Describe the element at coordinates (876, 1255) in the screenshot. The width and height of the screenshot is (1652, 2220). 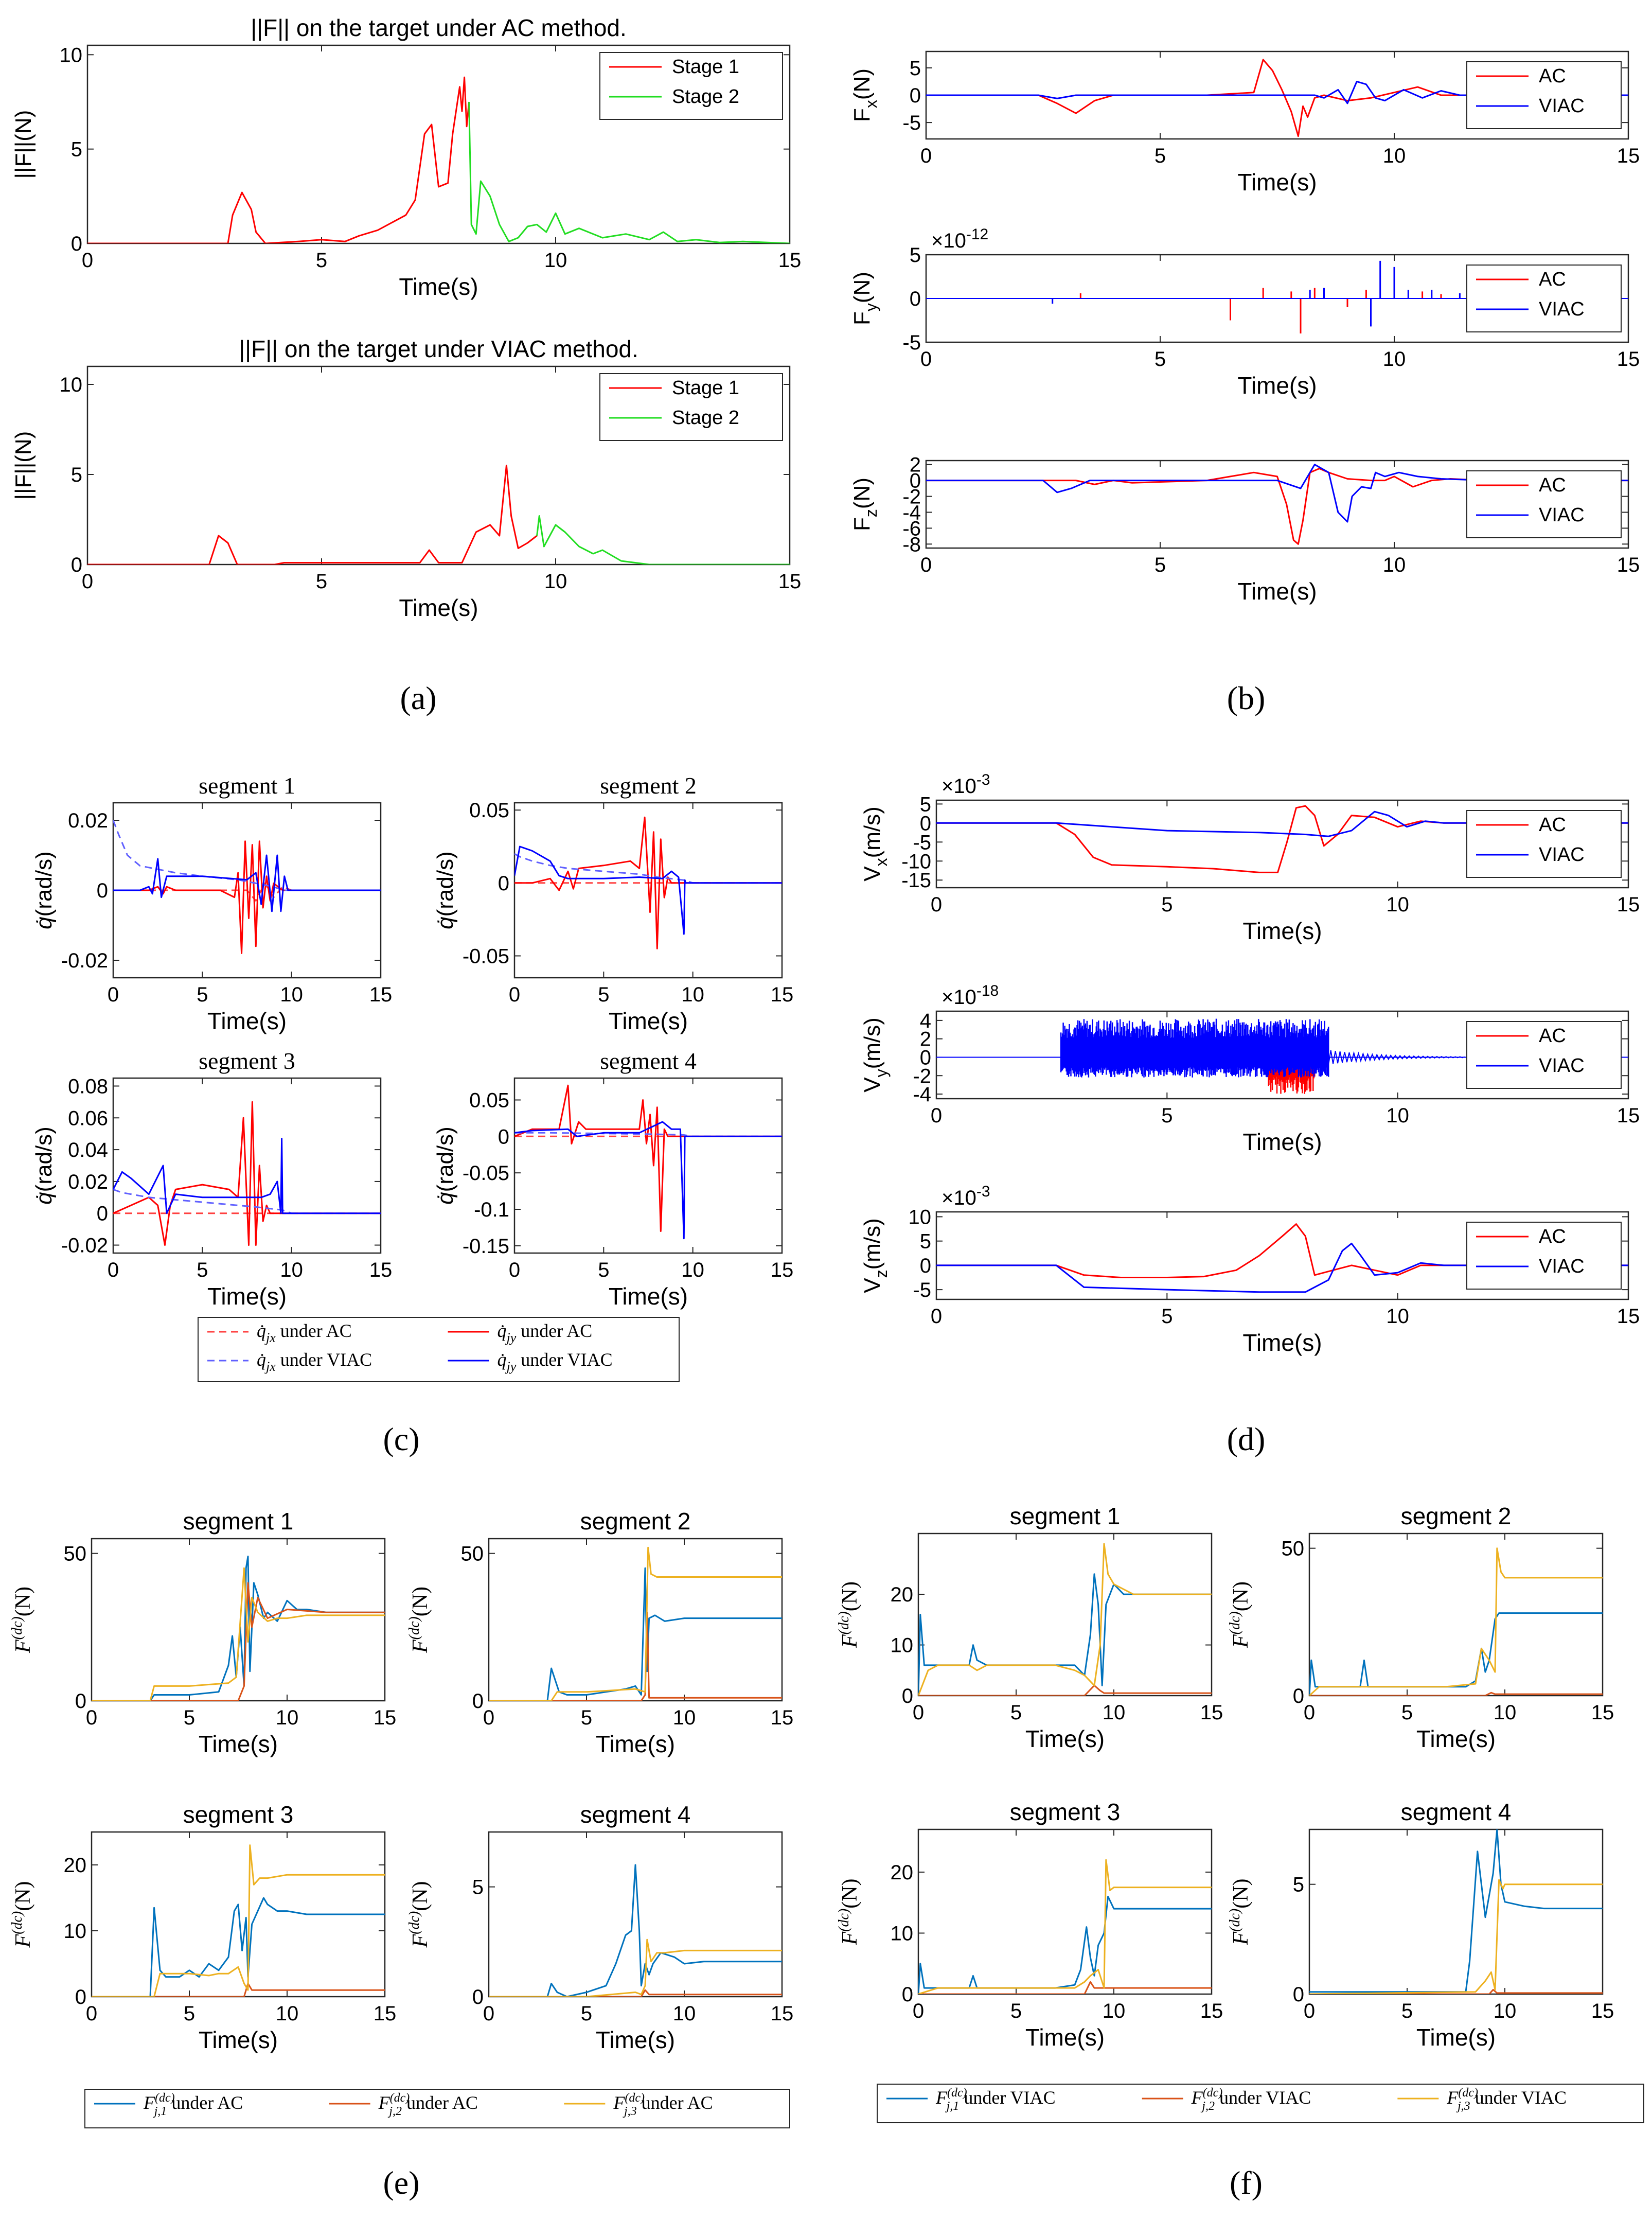
I see `y-axis-label: Vz(m/s)` at that location.